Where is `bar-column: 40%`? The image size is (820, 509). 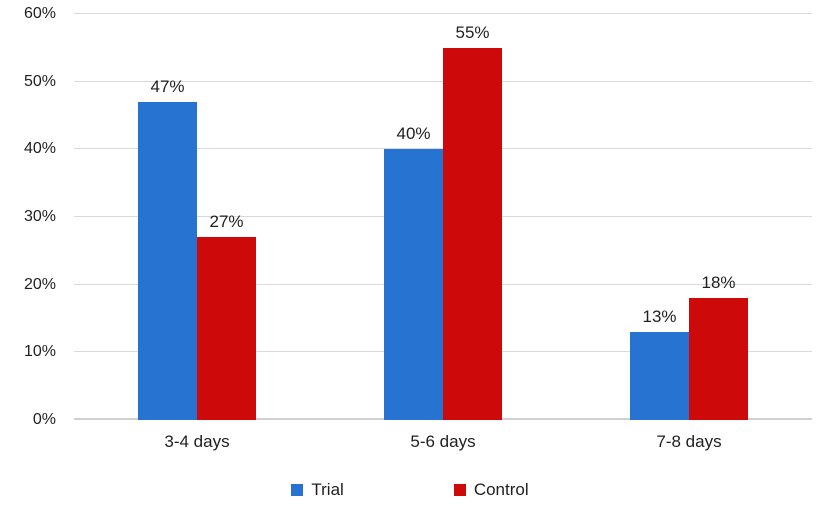 bar-column: 40% is located at coordinates (413, 217).